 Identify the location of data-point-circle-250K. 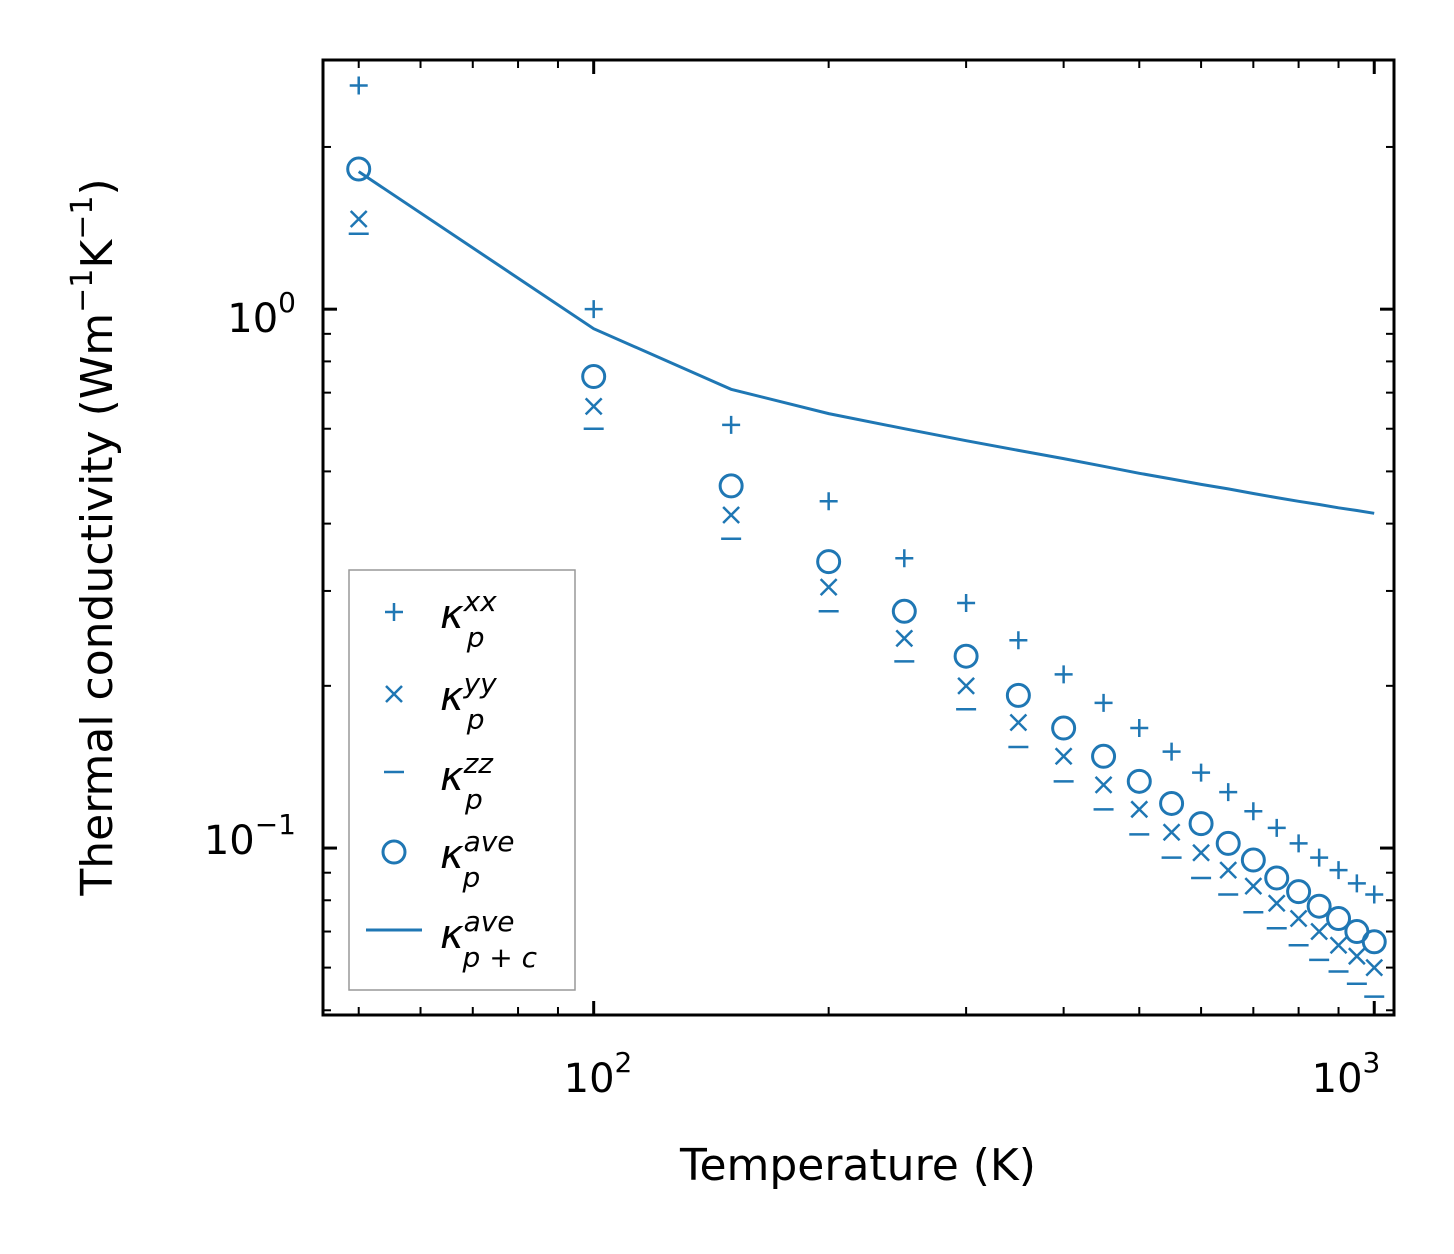
(904, 611).